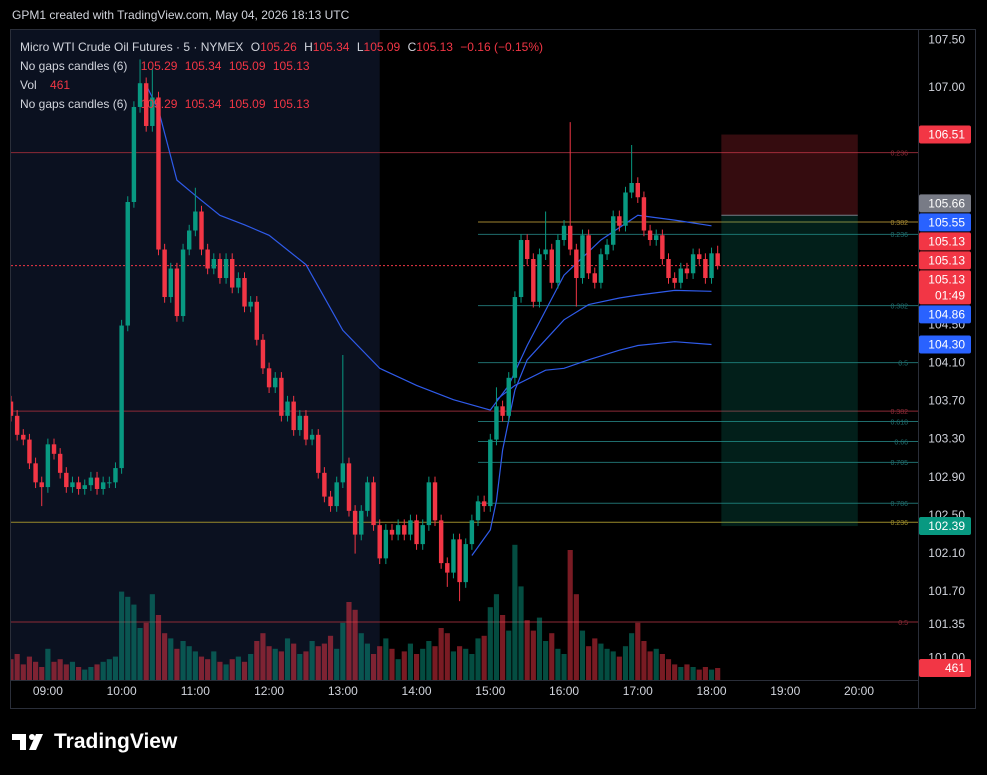 This screenshot has height=775, width=987. What do you see at coordinates (382, 47) in the screenshot?
I see `ohlc-value: 105.09` at bounding box center [382, 47].